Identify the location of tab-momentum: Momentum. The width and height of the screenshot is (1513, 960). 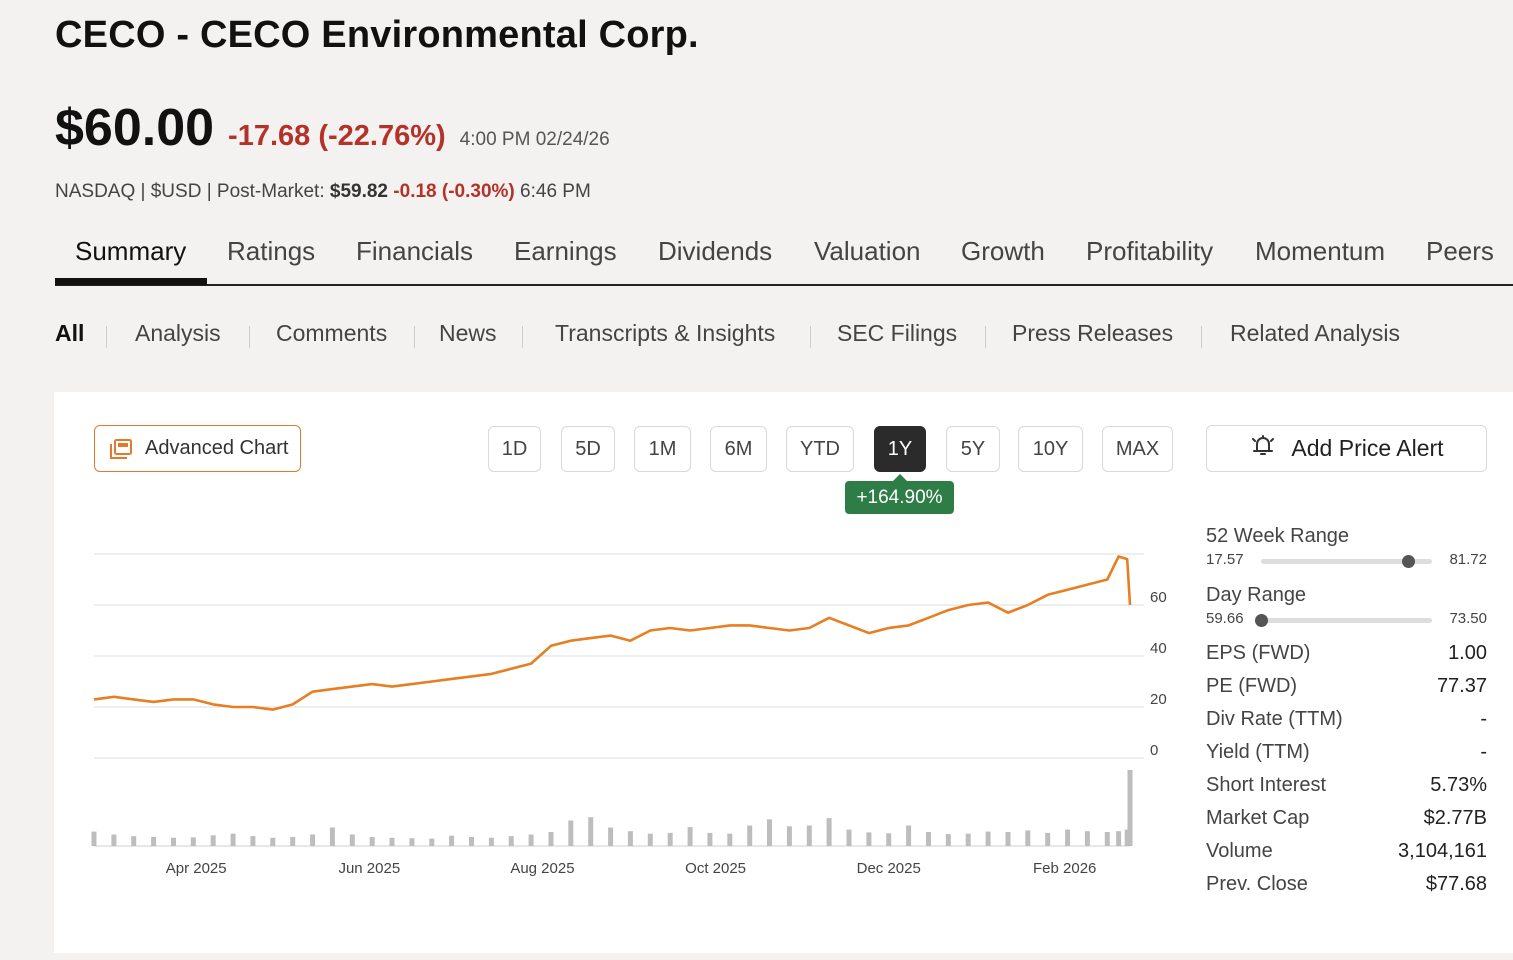
(1320, 251).